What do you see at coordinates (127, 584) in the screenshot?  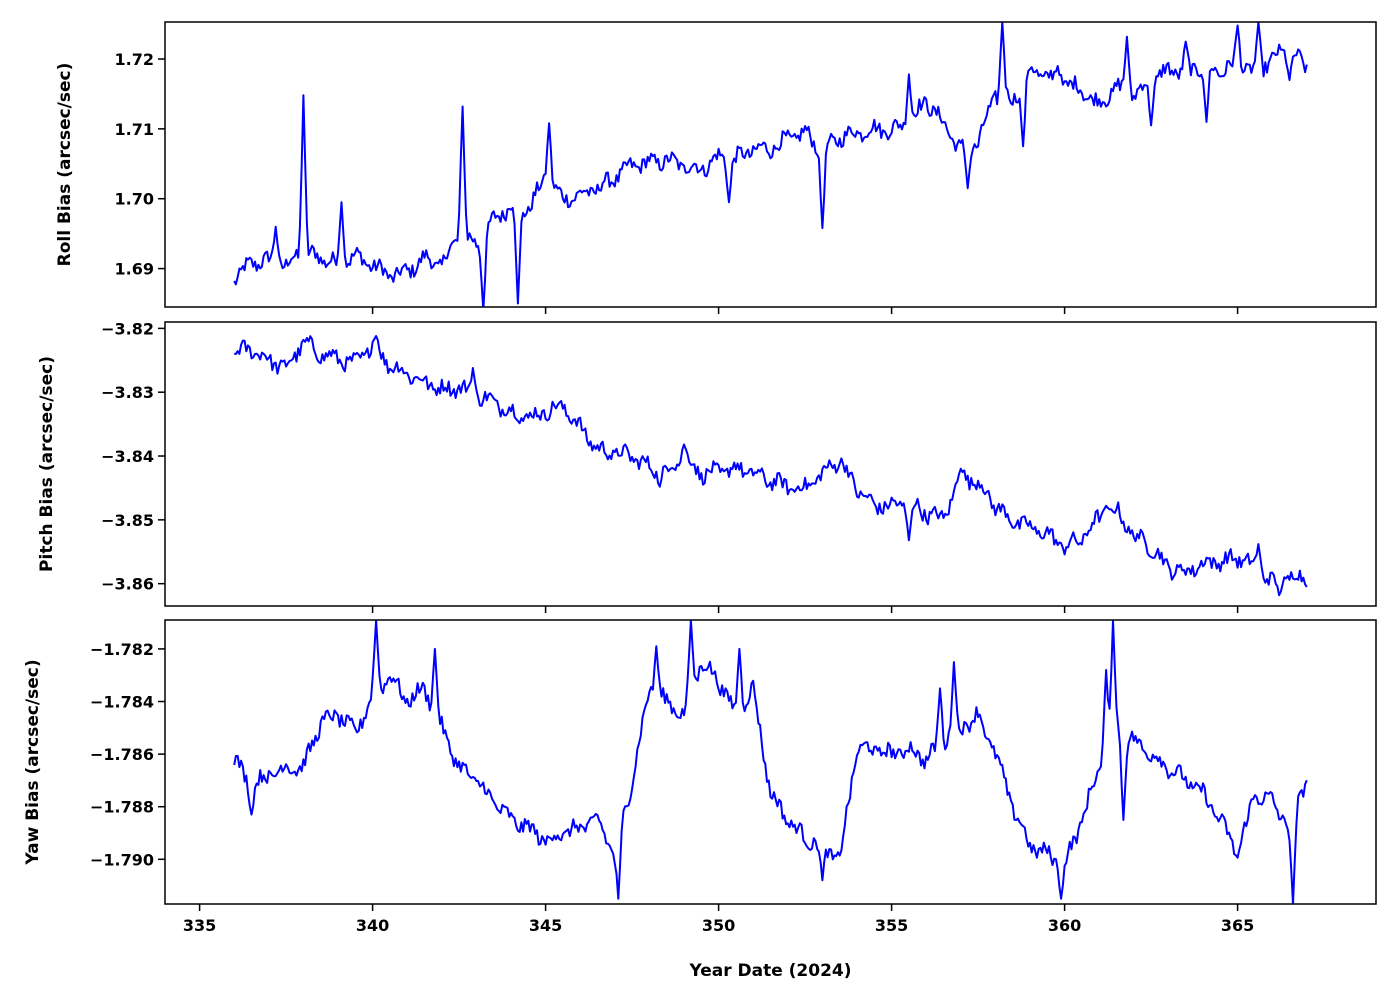 I see `pitch-y-tick-label: −3.86` at bounding box center [127, 584].